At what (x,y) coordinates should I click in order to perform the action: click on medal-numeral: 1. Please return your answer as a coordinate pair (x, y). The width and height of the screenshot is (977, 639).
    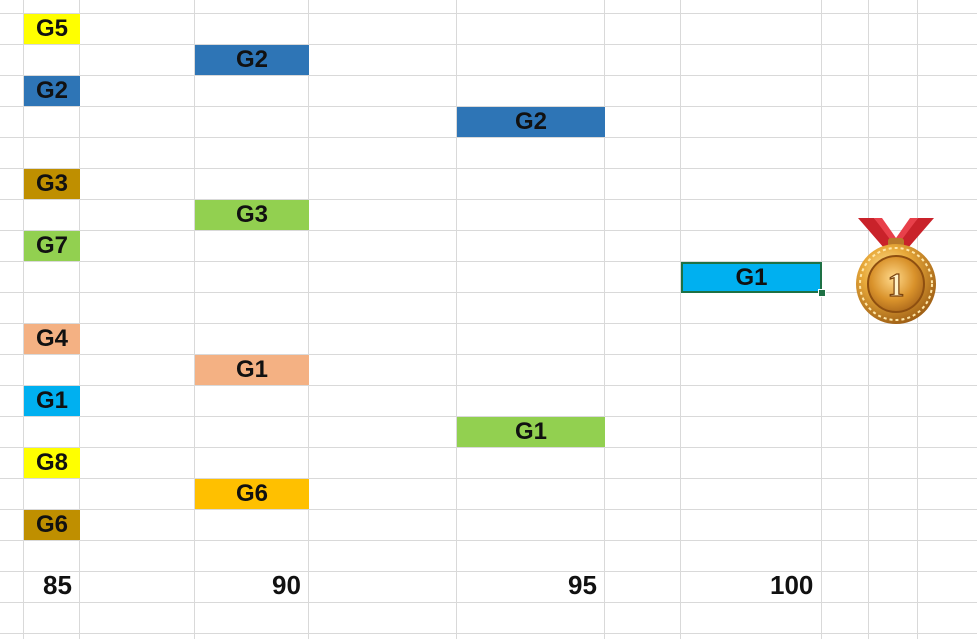
    Looking at the image, I should click on (896, 285).